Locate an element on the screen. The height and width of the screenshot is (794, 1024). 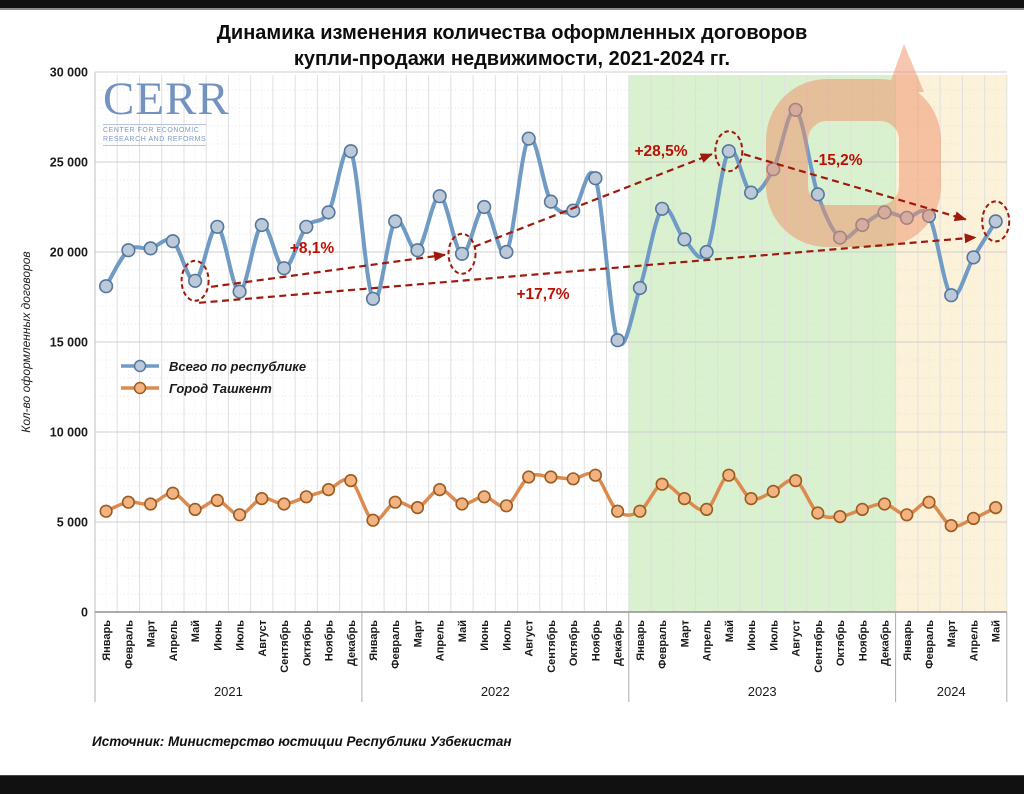
legend-label-republic: Всего по республике is located at coordinates (238, 366).